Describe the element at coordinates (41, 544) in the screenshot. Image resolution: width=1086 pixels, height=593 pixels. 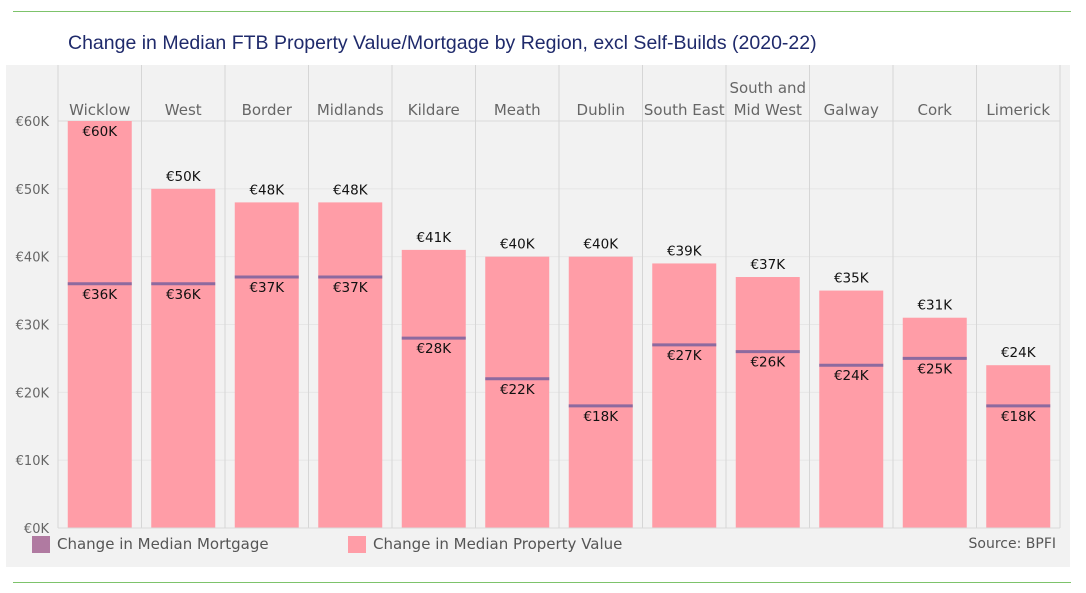
I see `legend-swatch-mortgage` at that location.